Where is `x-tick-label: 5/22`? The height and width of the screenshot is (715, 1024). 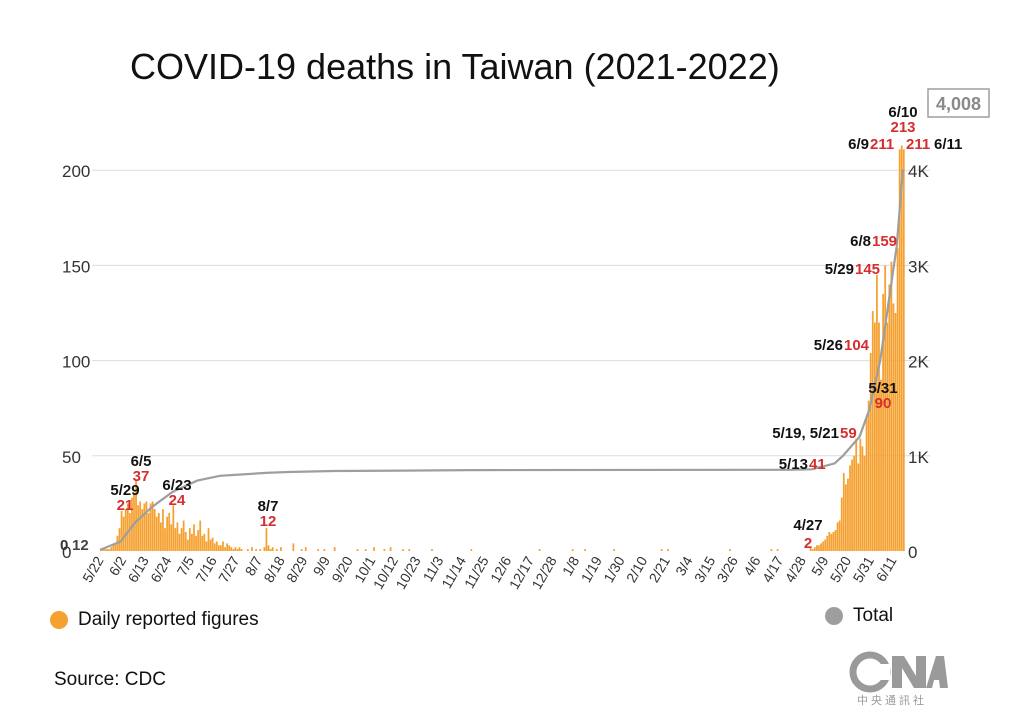
x-tick-label: 5/22 is located at coordinates (93, 569).